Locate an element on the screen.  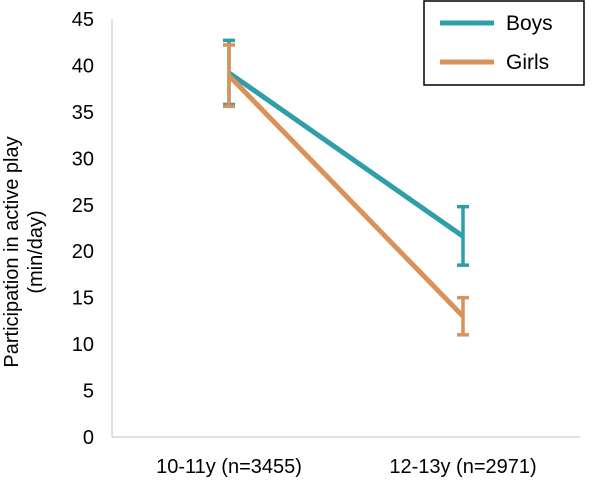
legend-label-boys: Boys is located at coordinates (529, 23).